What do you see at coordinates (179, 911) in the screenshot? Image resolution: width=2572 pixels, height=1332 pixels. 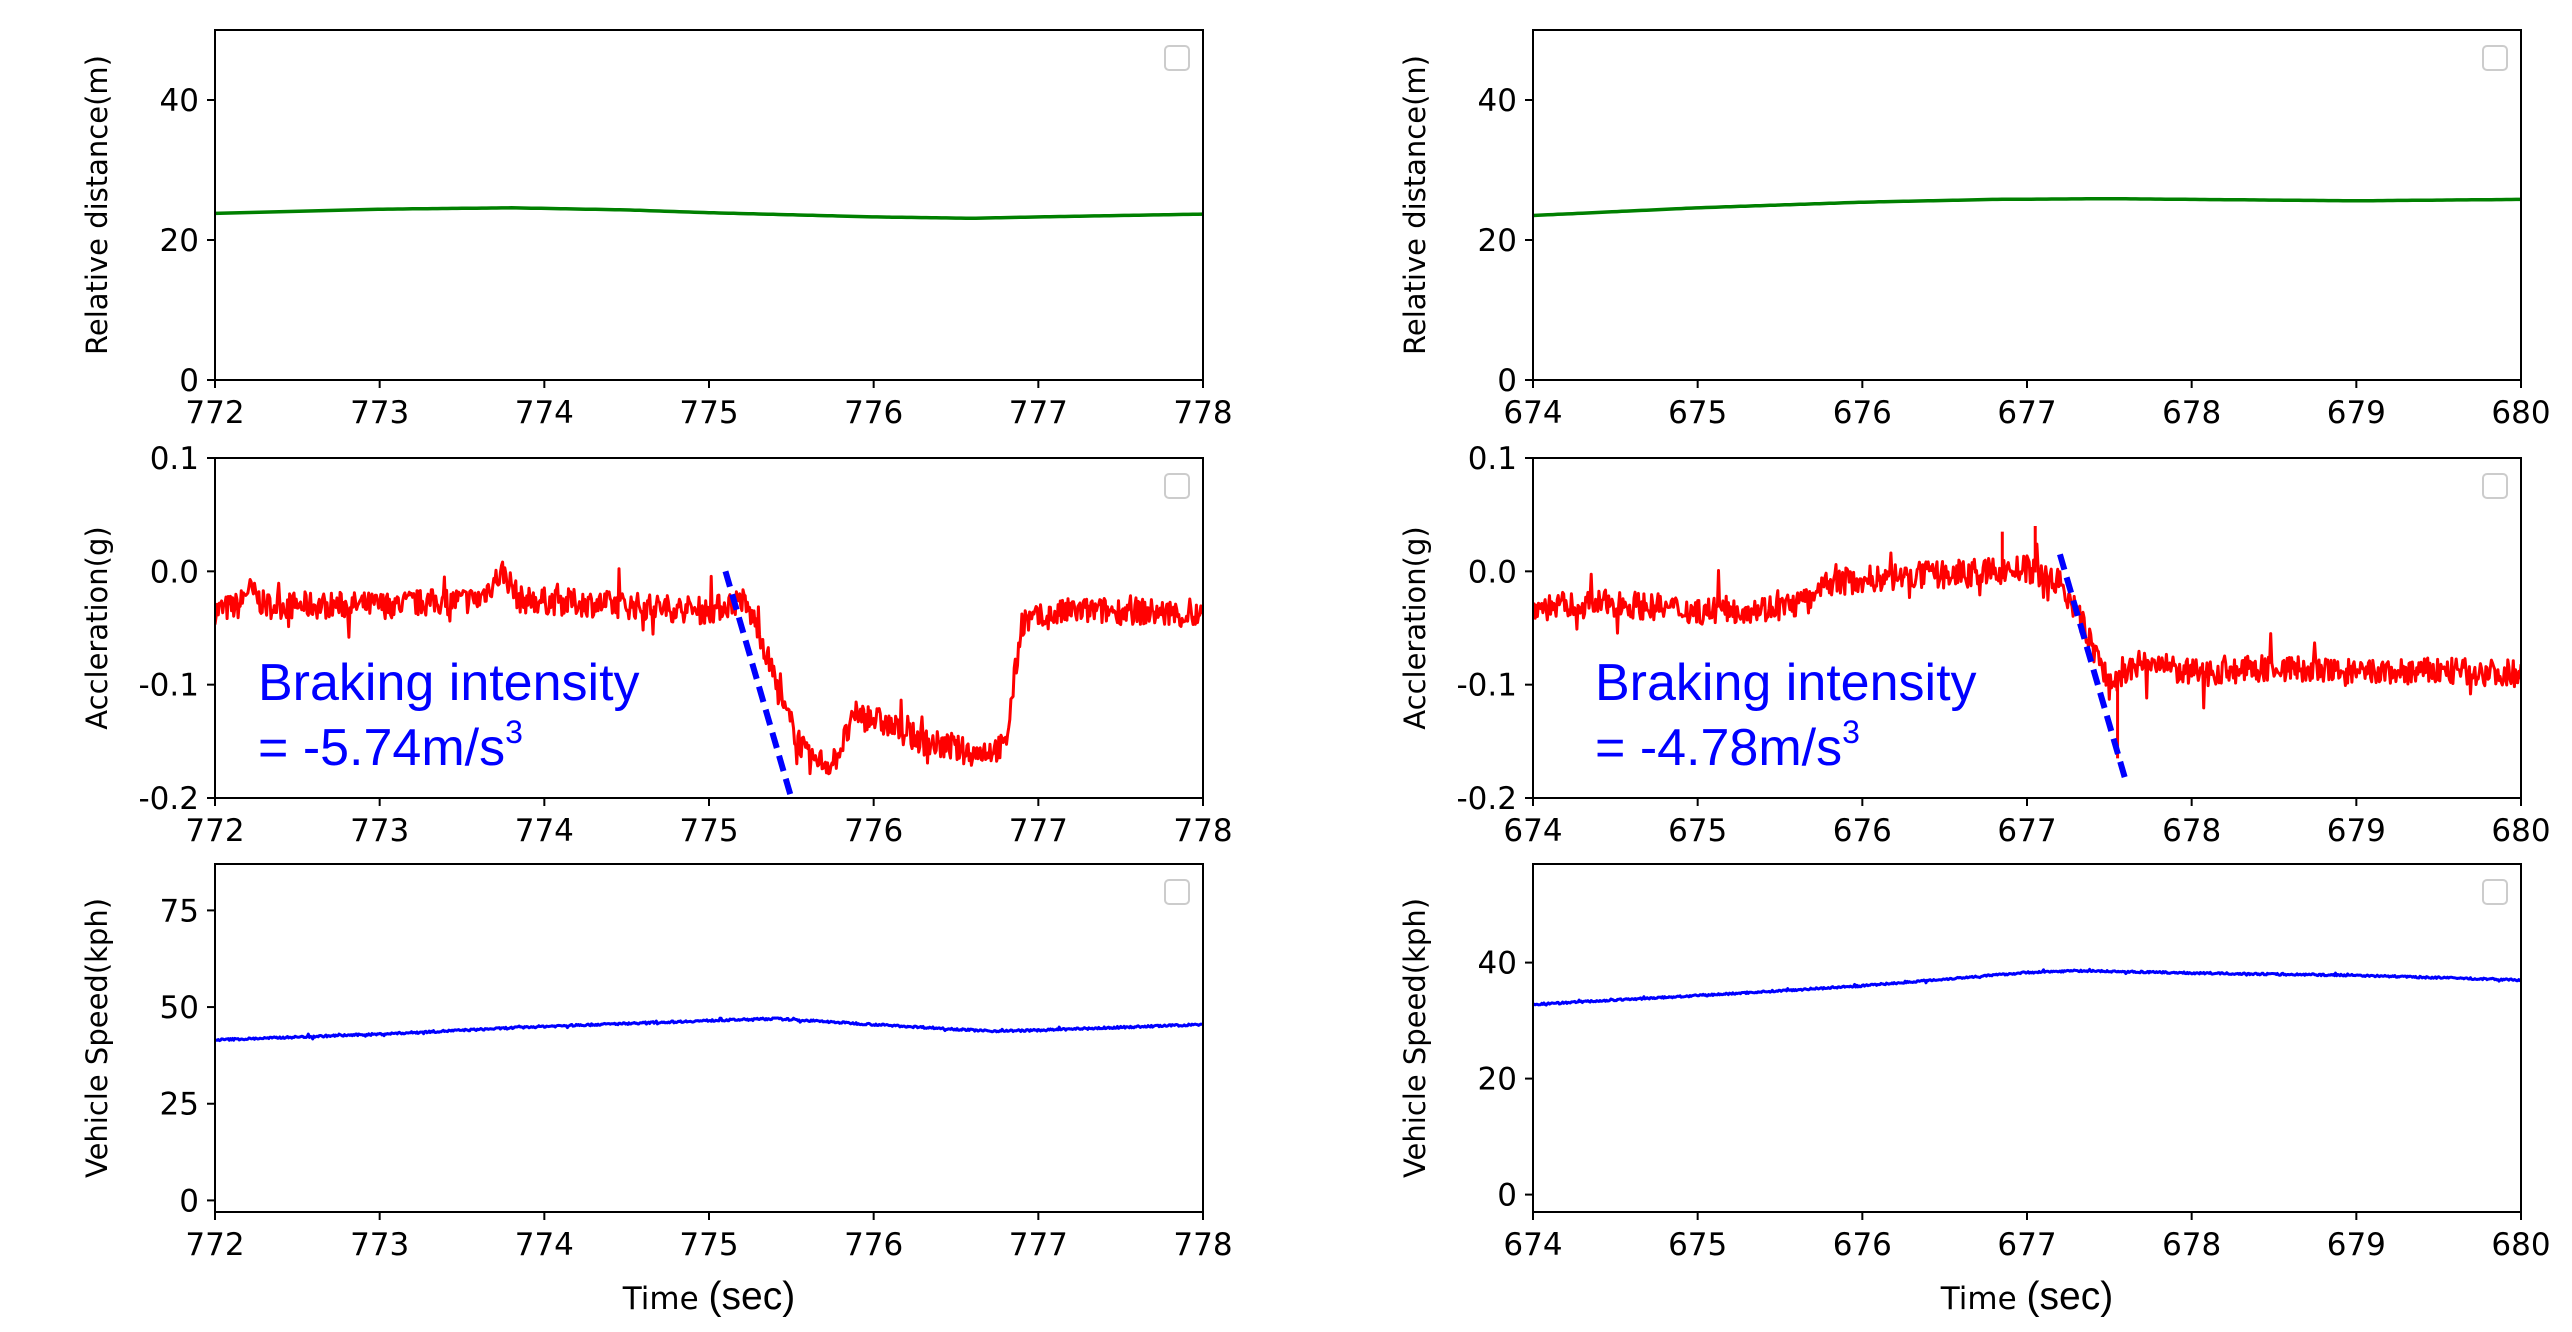 I see `y-tick-label: 75` at bounding box center [179, 911].